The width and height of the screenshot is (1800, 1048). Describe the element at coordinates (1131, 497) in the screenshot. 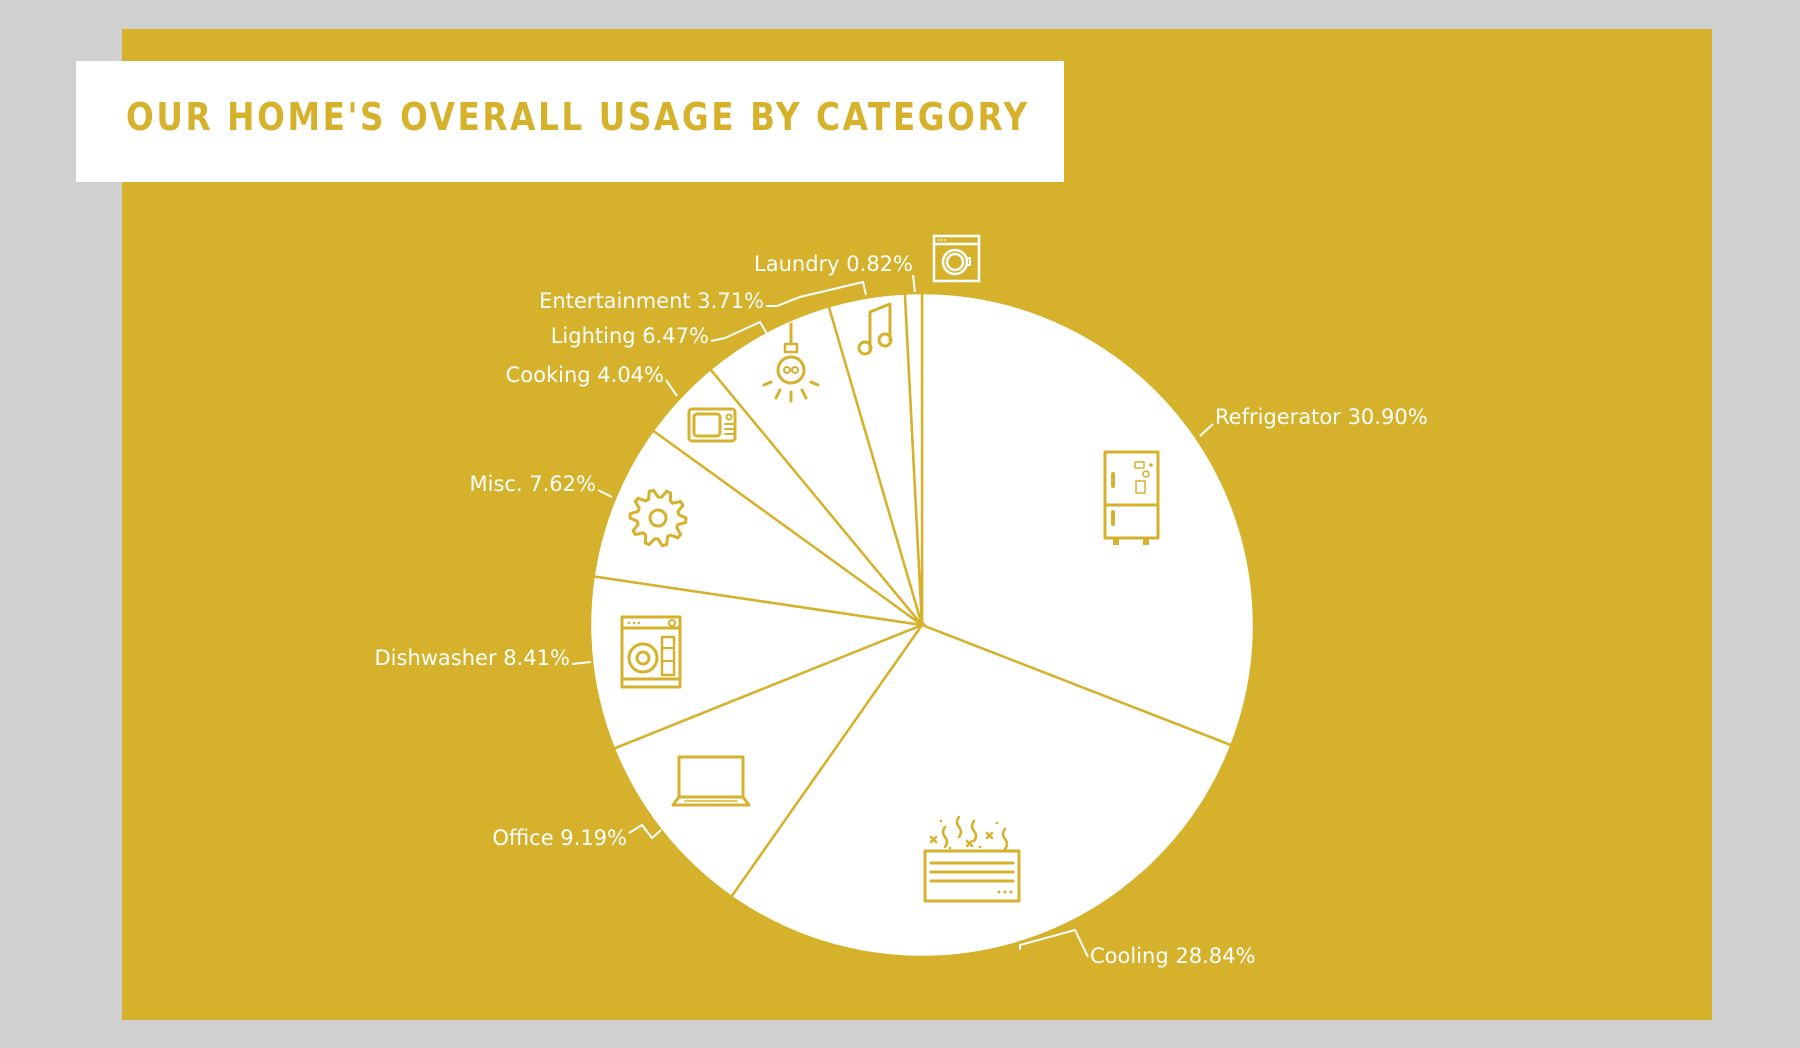

I see `refrigerator-icon` at that location.